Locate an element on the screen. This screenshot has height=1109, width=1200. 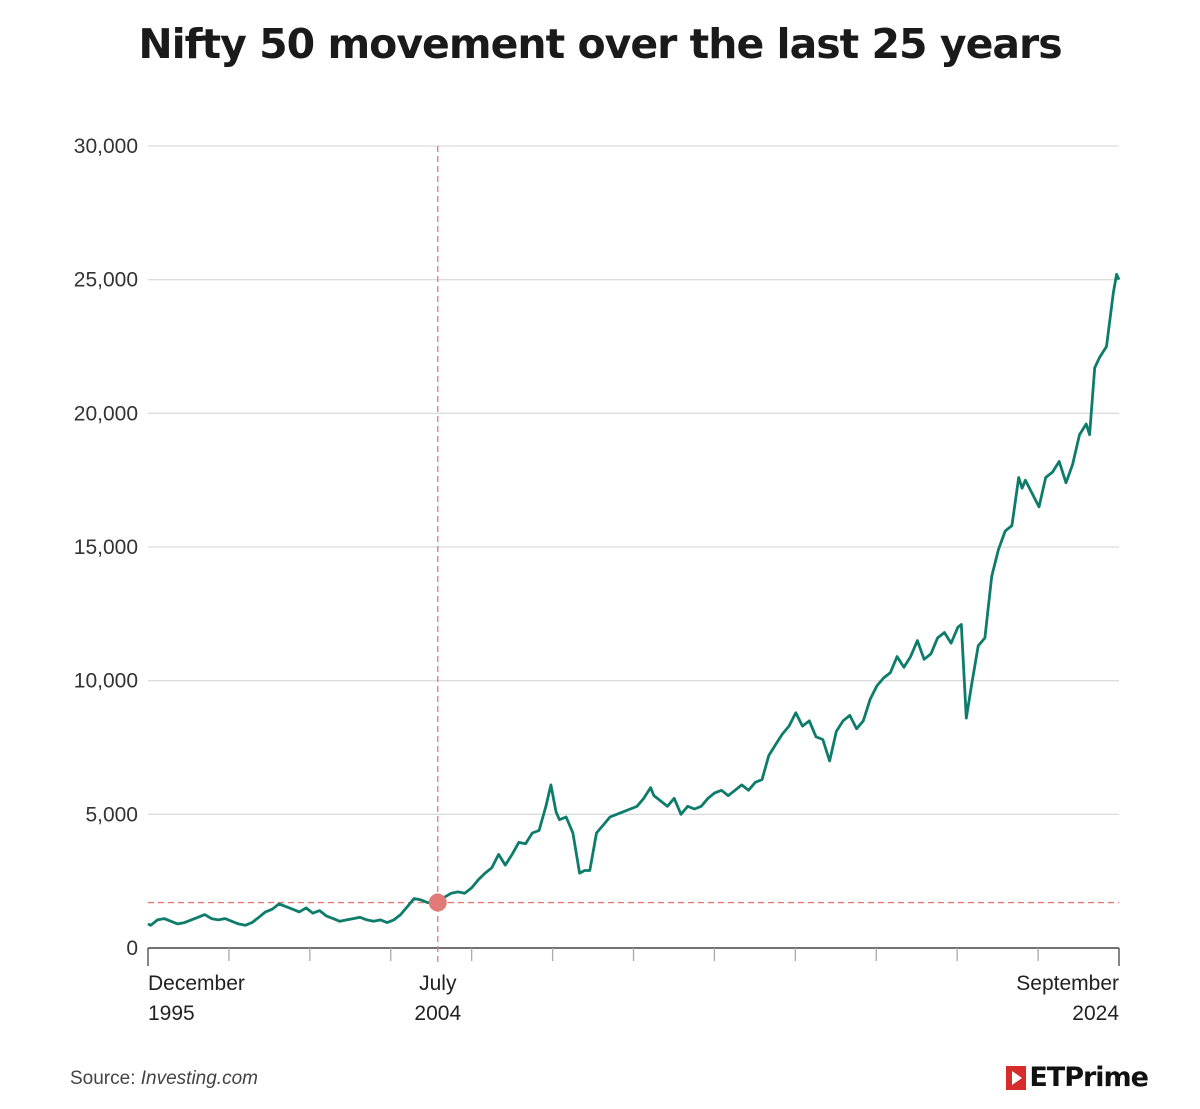
highlight-marker is located at coordinates (437, 902).